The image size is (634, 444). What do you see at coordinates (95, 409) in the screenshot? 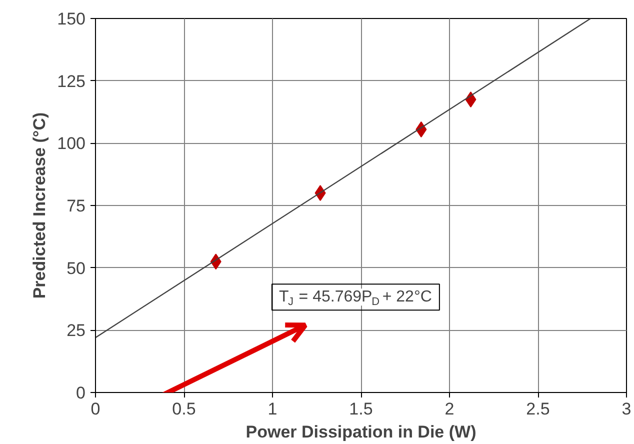
I see `x-tick-label: 0` at bounding box center [95, 409].